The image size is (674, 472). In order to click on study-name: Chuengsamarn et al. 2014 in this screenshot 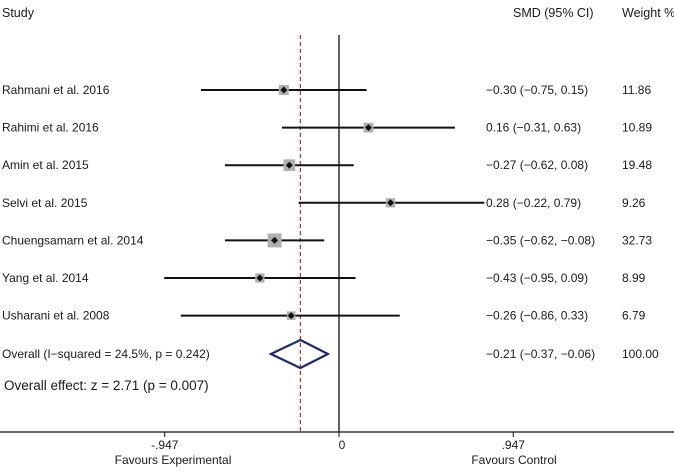, I will do `click(73, 240)`.